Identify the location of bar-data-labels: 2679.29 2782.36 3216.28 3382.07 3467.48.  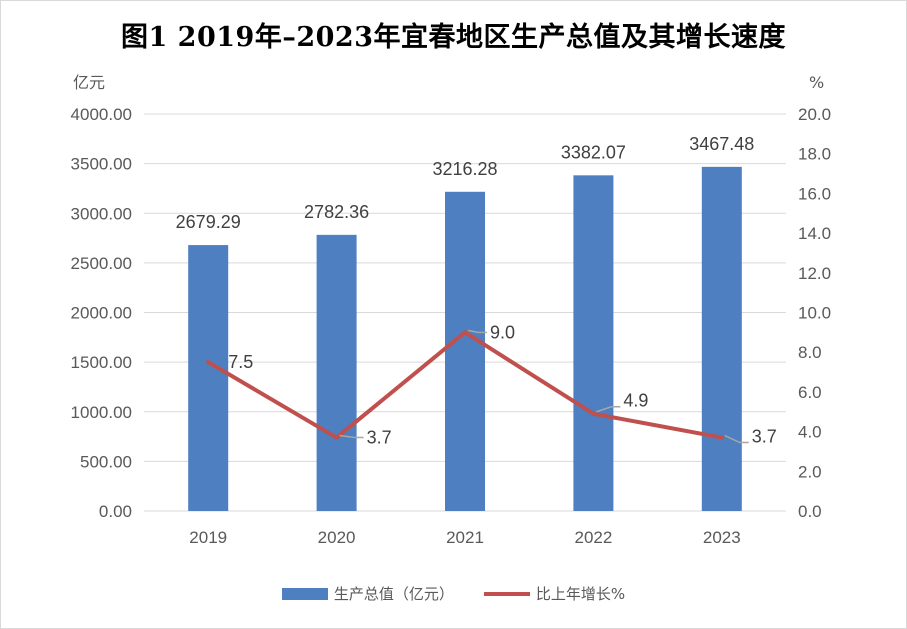
(465, 183).